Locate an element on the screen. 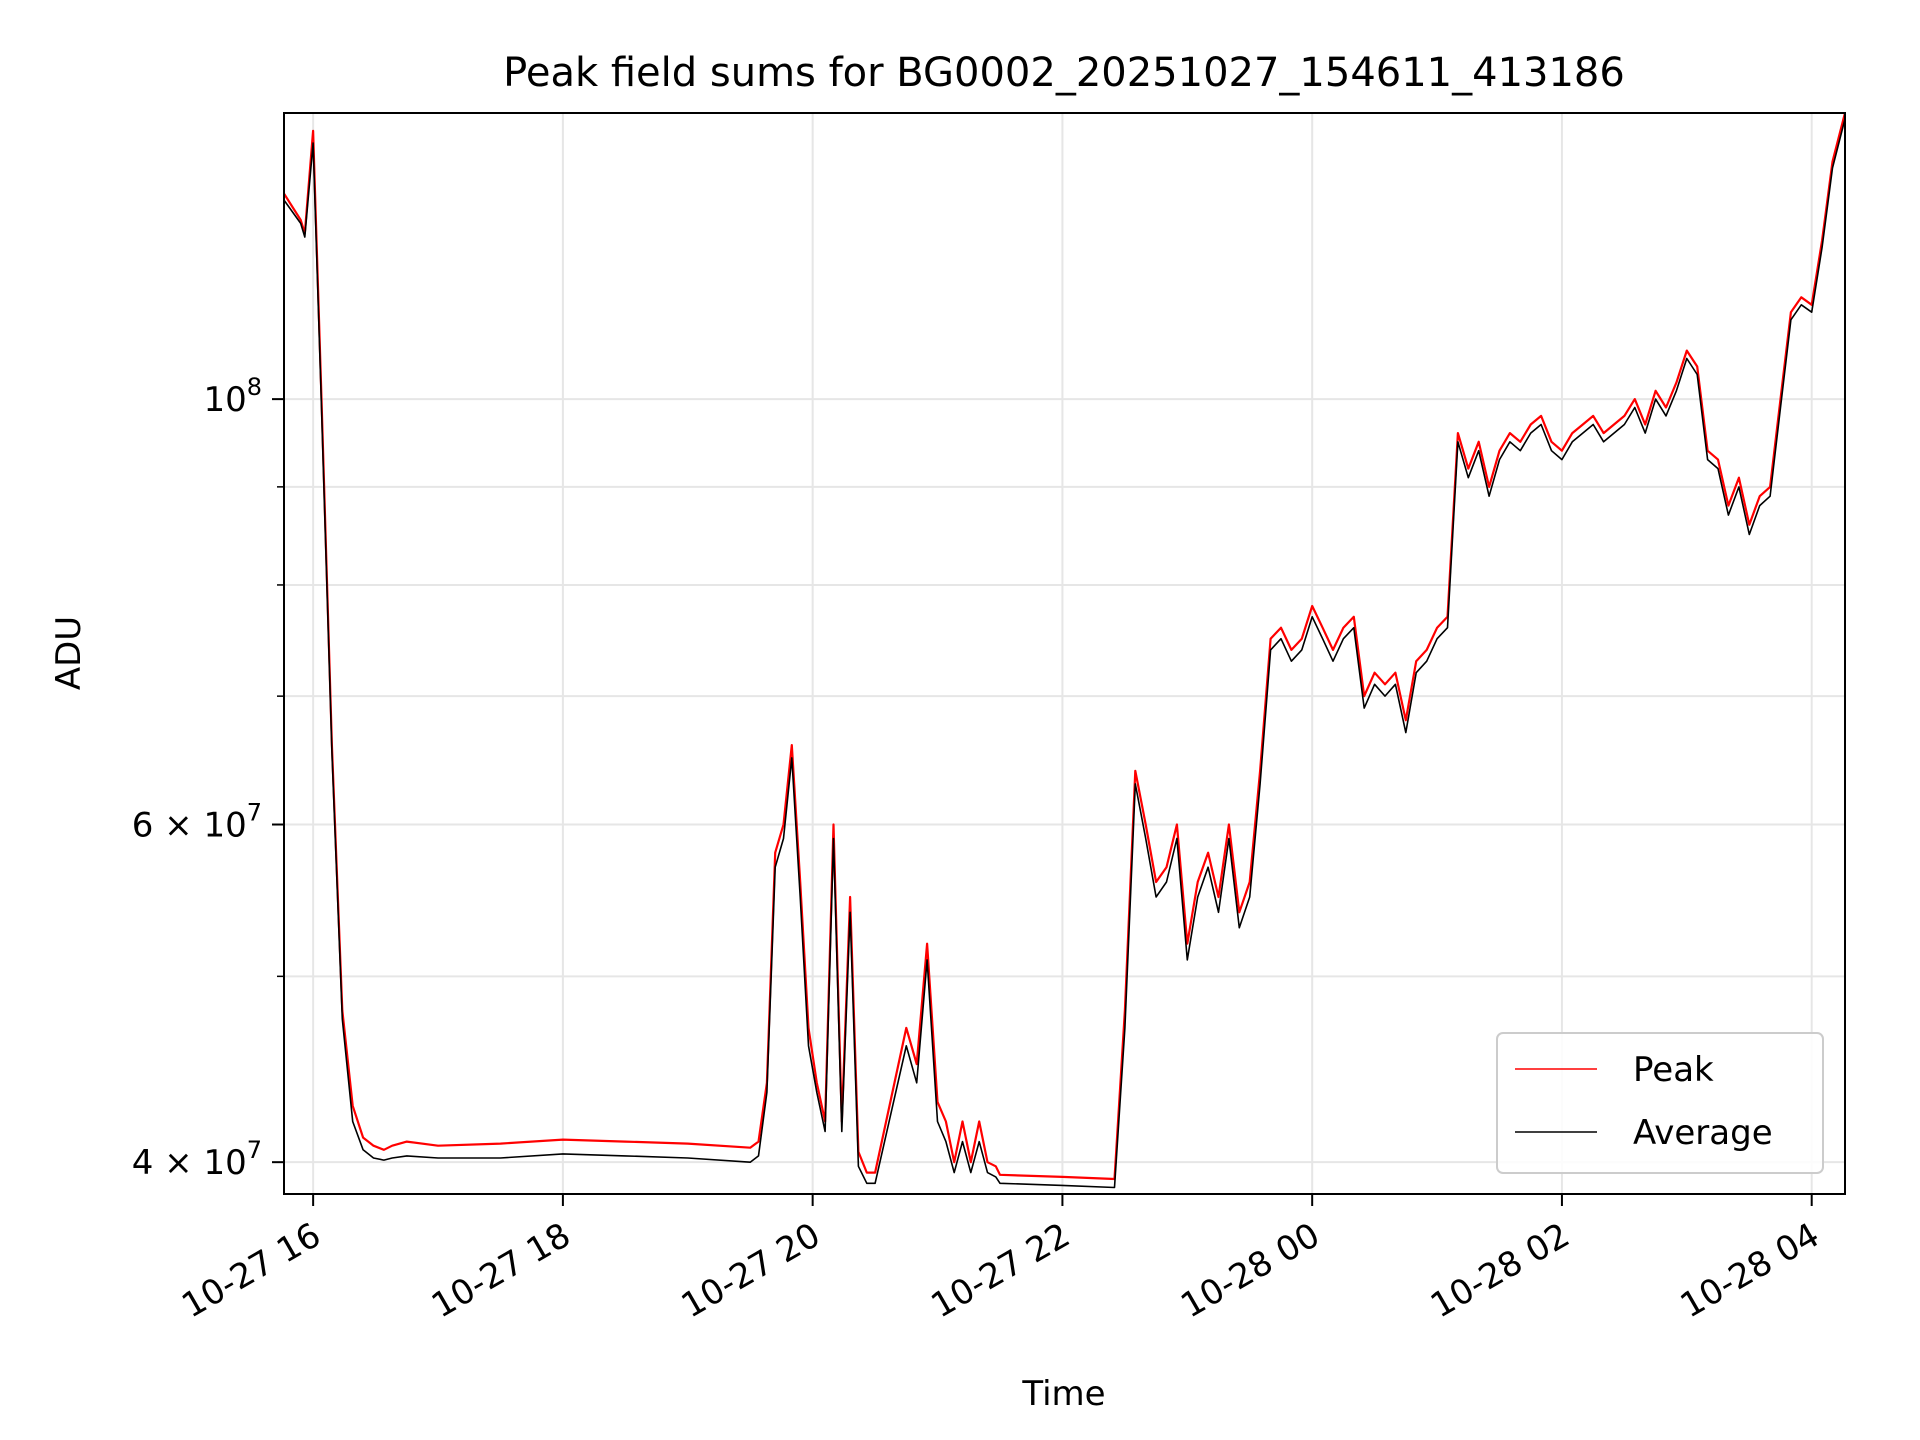  x-axis-label: Time is located at coordinates (1063, 1394).